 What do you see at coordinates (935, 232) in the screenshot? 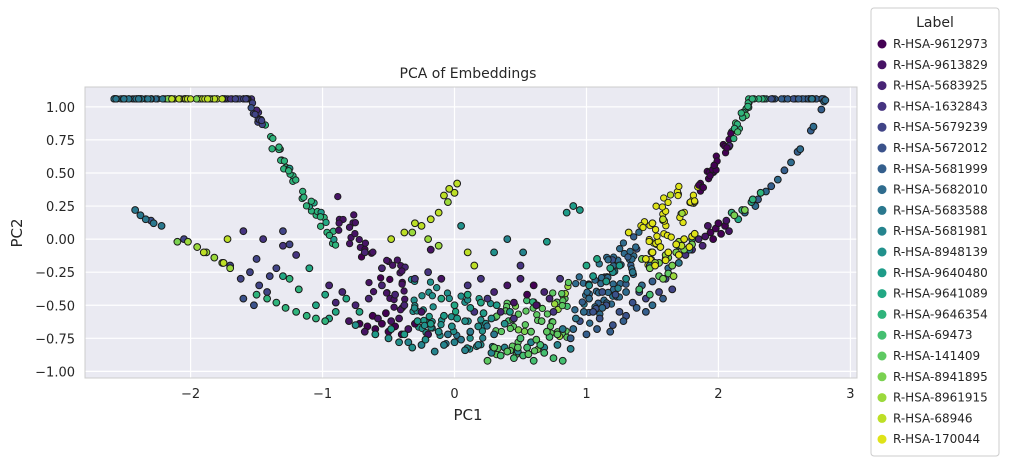
I see `legend-frame` at bounding box center [935, 232].